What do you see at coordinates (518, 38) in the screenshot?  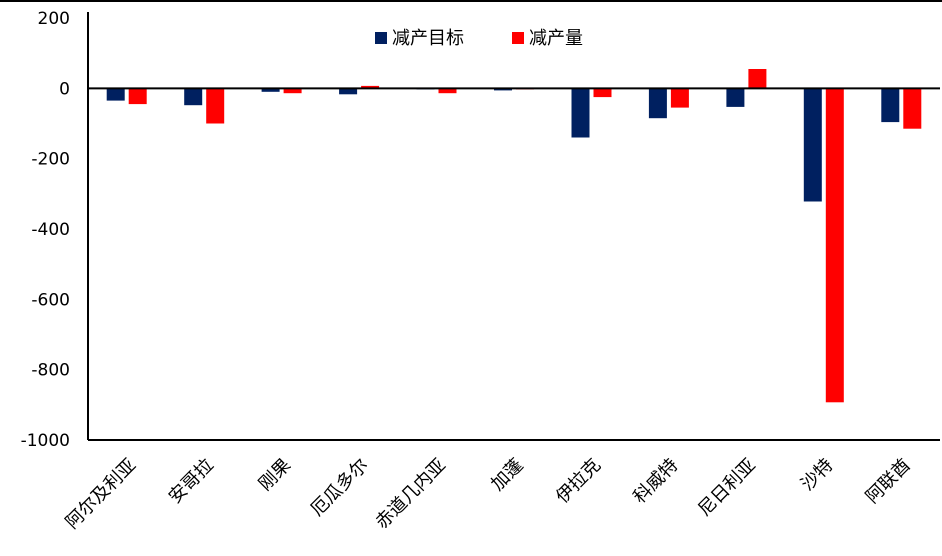 I see `legend-swatch-actual` at bounding box center [518, 38].